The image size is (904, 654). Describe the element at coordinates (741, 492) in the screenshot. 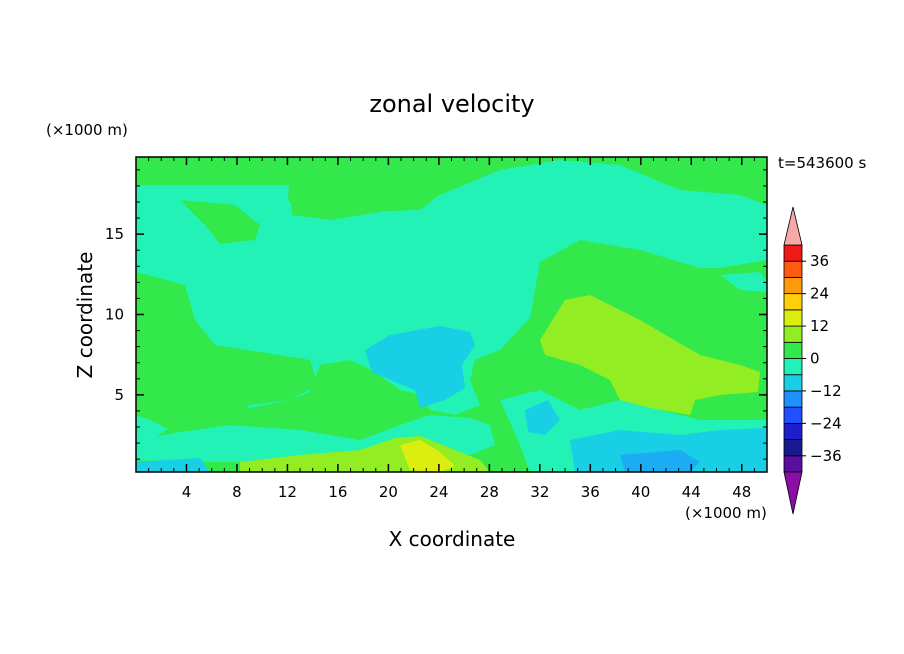

I see `x-tick-label: 48` at that location.